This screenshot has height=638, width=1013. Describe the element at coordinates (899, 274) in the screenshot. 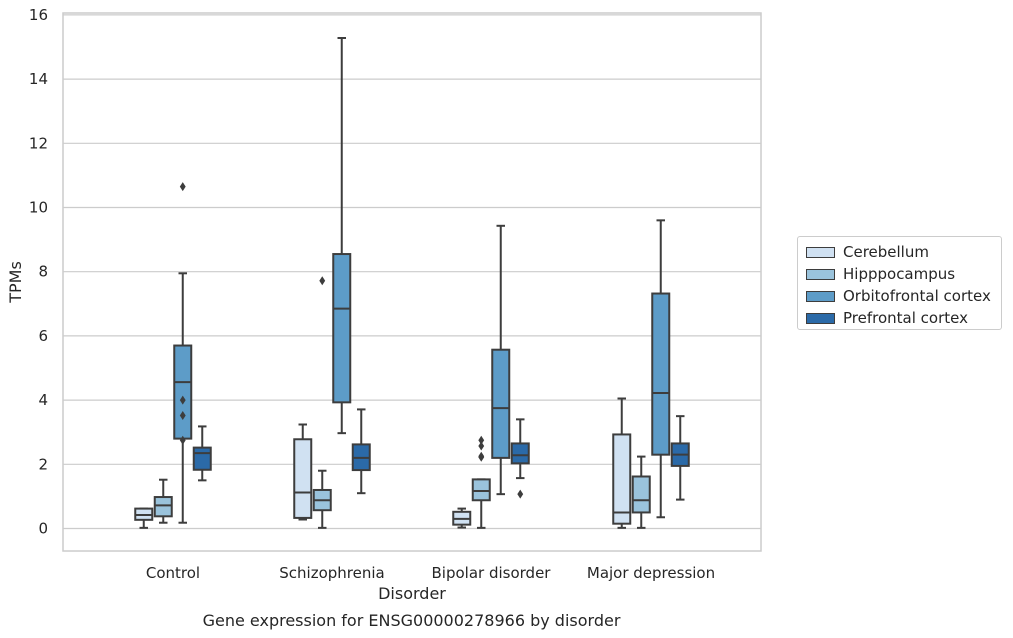

I see `legend-label: Hipppocampus` at that location.